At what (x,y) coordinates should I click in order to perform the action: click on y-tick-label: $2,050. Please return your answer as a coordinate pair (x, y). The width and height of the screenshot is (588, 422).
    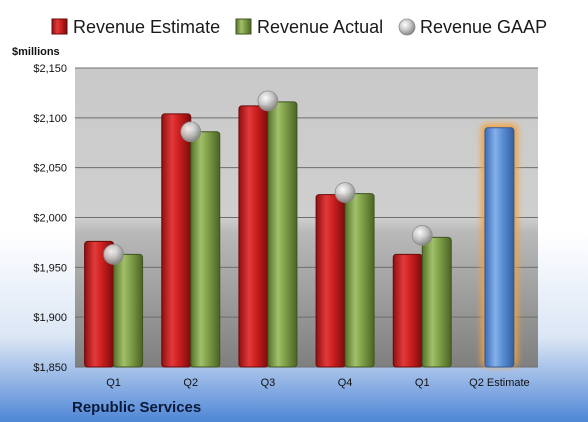
    Looking at the image, I should click on (50, 169).